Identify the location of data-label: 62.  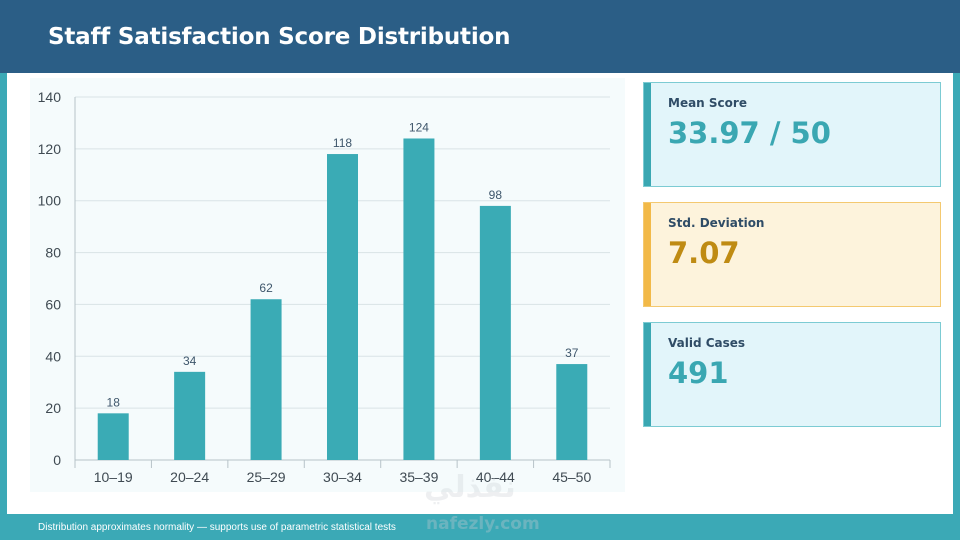
(266, 288).